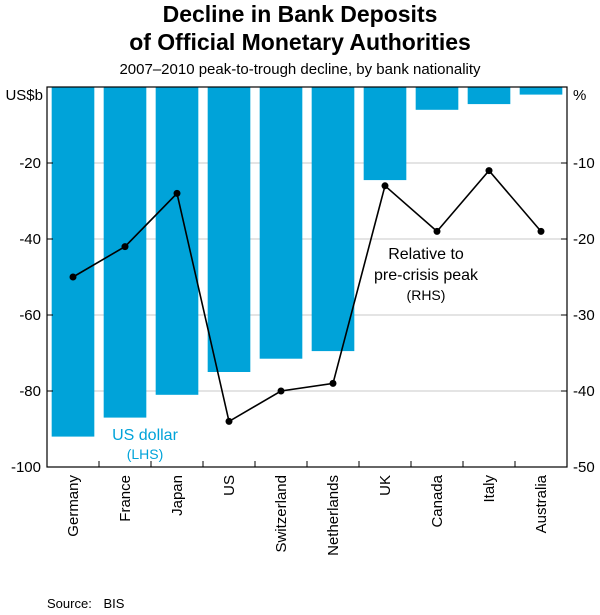  Describe the element at coordinates (541, 91) in the screenshot. I see `bar-australia` at that location.